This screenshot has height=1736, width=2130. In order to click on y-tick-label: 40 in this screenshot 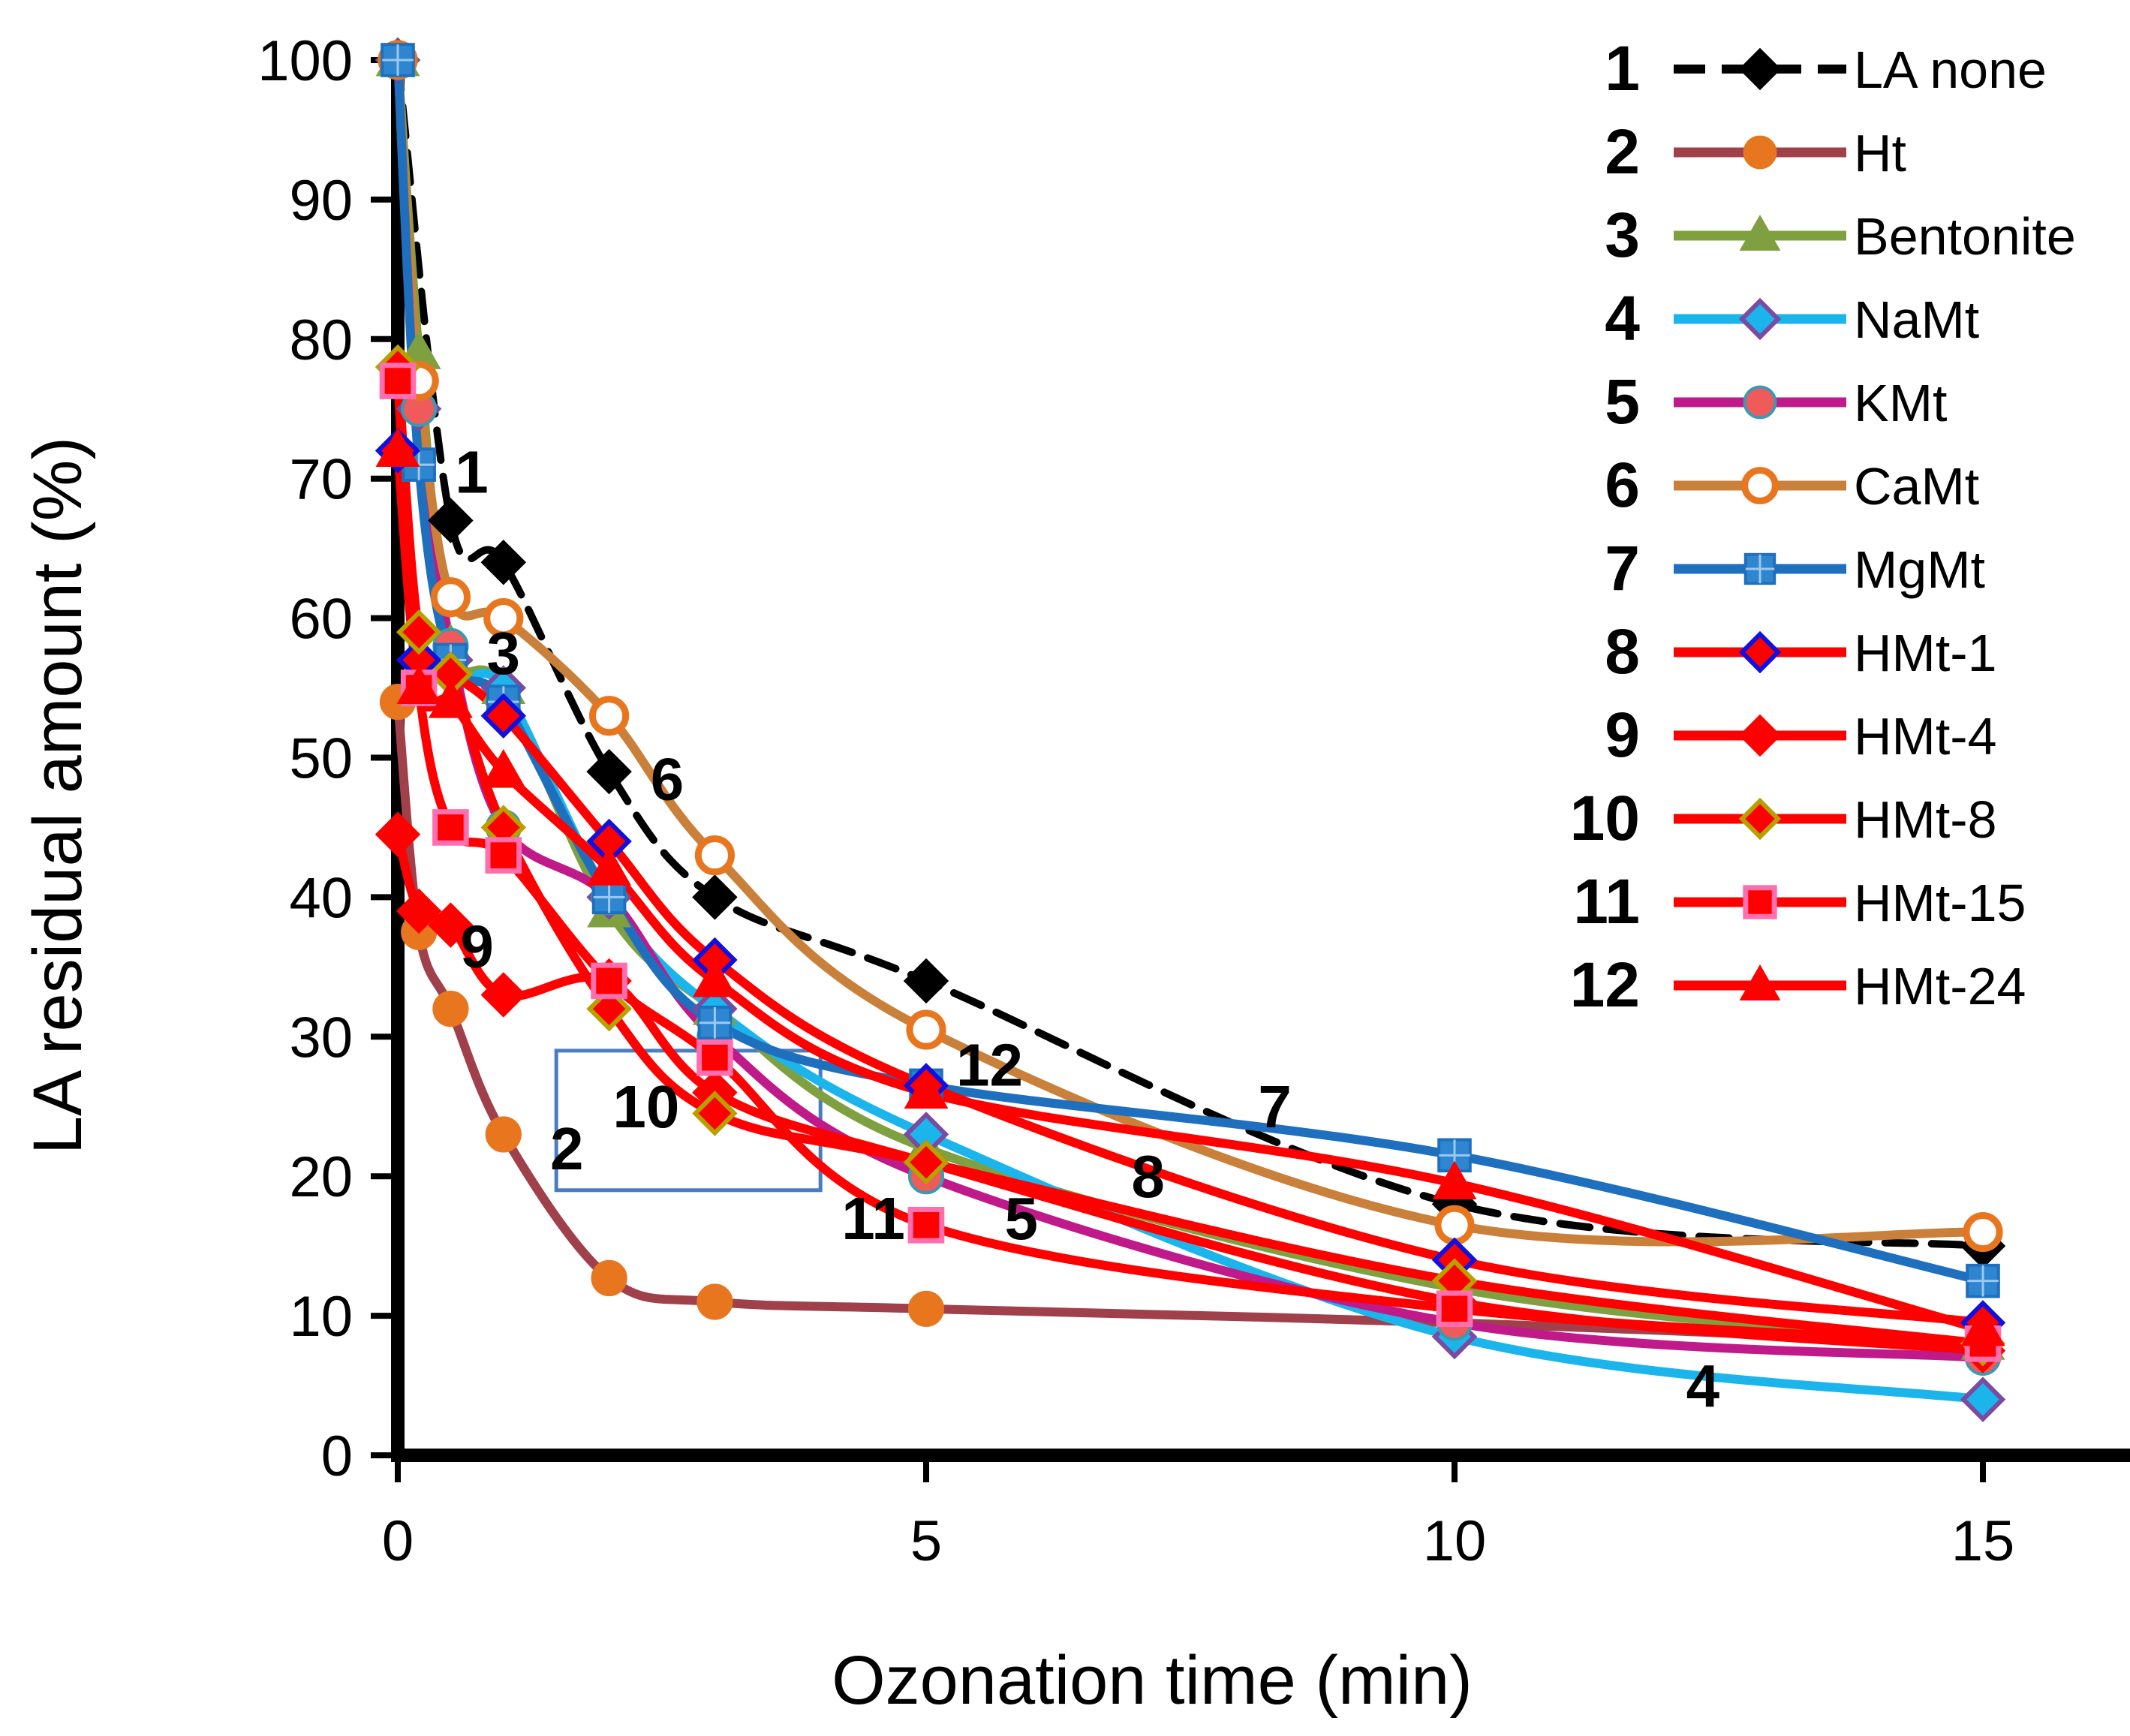, I will do `click(321, 898)`.